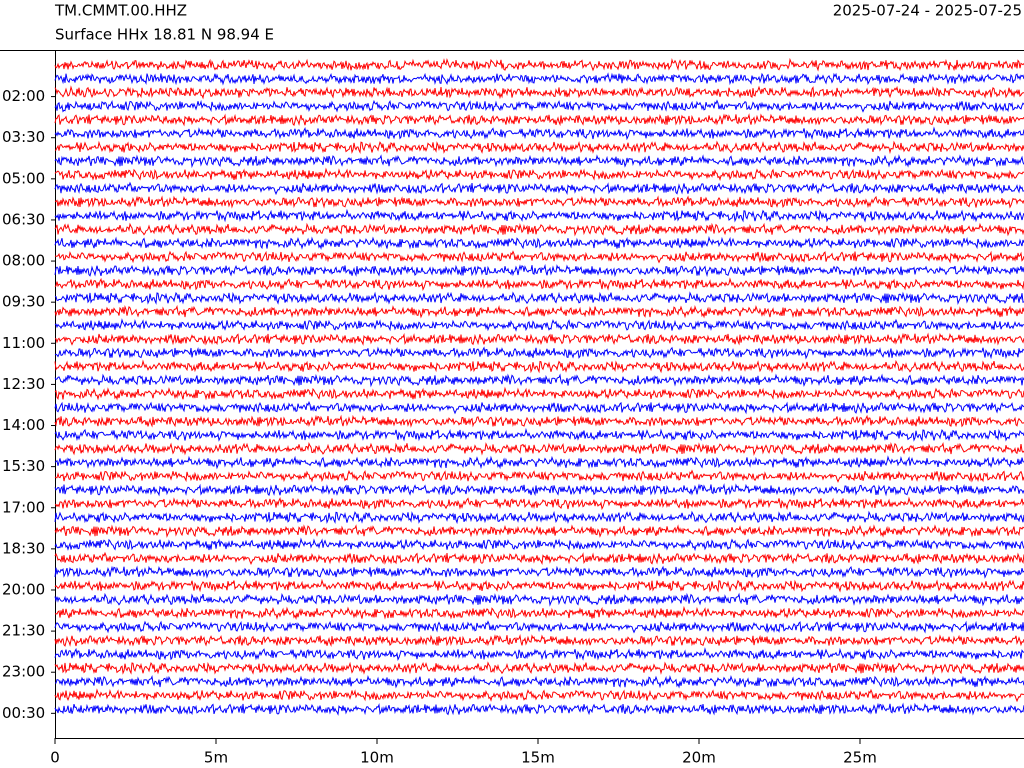 The image size is (1024, 768). What do you see at coordinates (538, 758) in the screenshot?
I see `x-tick-label: 15m` at bounding box center [538, 758].